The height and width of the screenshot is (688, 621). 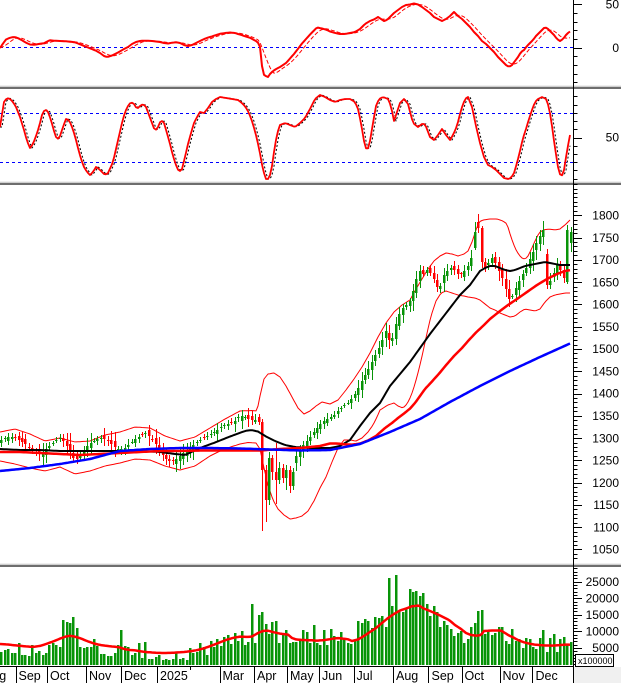 What do you see at coordinates (595, 661) in the screenshot?
I see `svg-text: x100000` at bounding box center [595, 661].